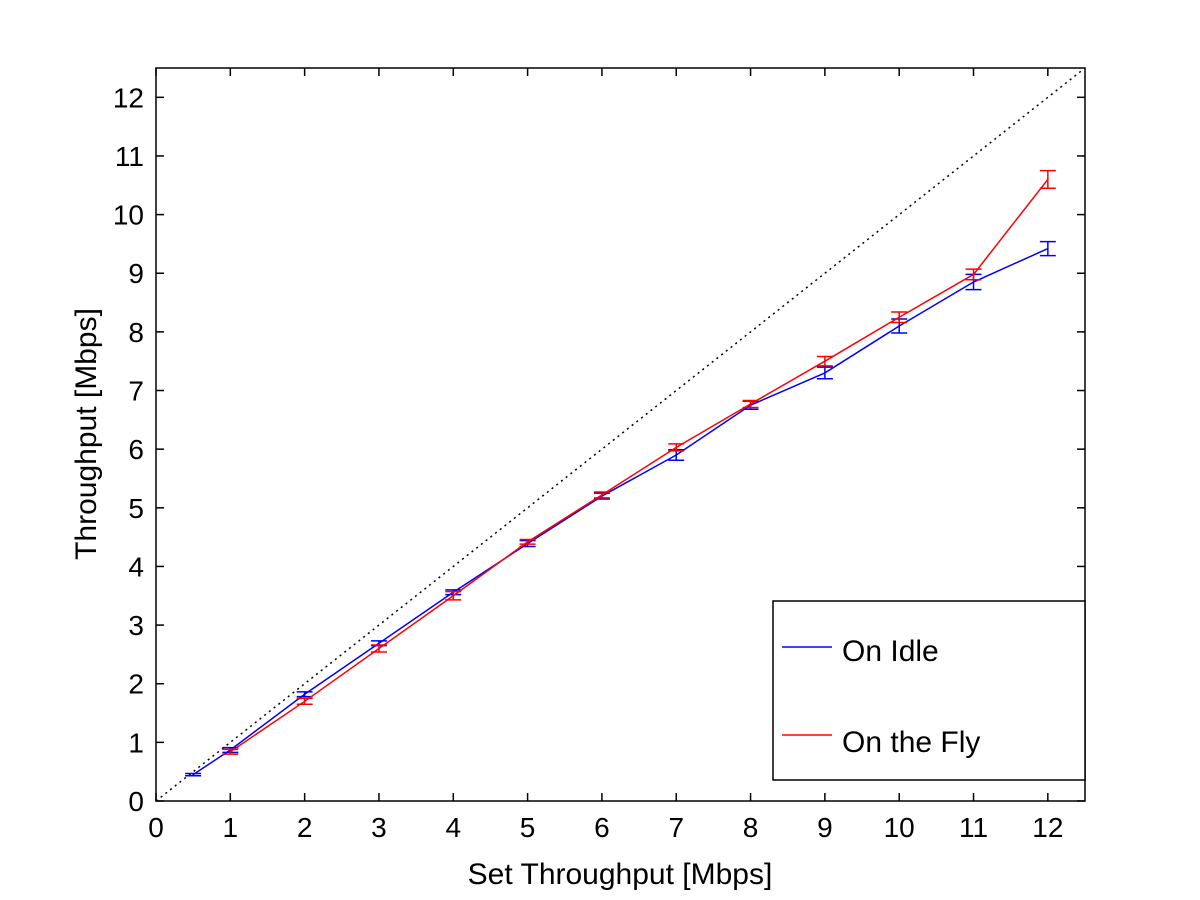 This screenshot has height=900, width=1200. What do you see at coordinates (751, 827) in the screenshot?
I see `x-tick-label: 8` at bounding box center [751, 827].